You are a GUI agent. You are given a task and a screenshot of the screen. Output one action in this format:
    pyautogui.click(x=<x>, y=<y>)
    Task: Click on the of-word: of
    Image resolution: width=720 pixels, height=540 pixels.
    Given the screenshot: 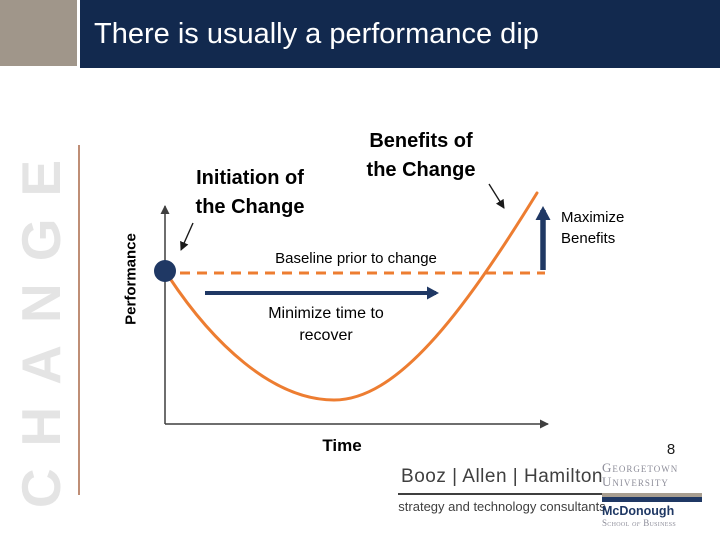 What is the action you would take?
    pyautogui.click(x=636, y=522)
    